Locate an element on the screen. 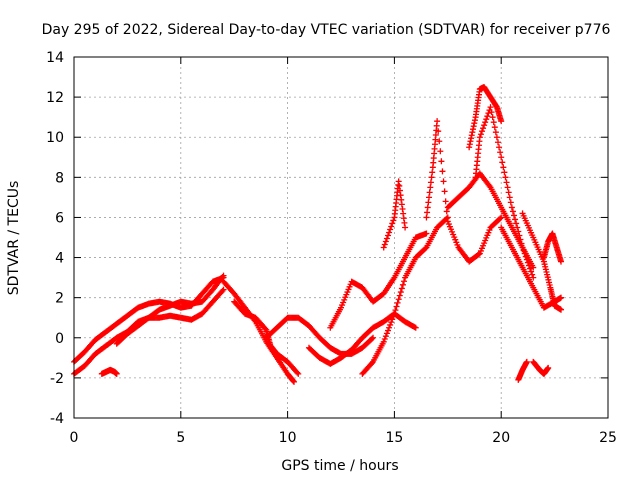  x-tick-label: 20 is located at coordinates (501, 438).